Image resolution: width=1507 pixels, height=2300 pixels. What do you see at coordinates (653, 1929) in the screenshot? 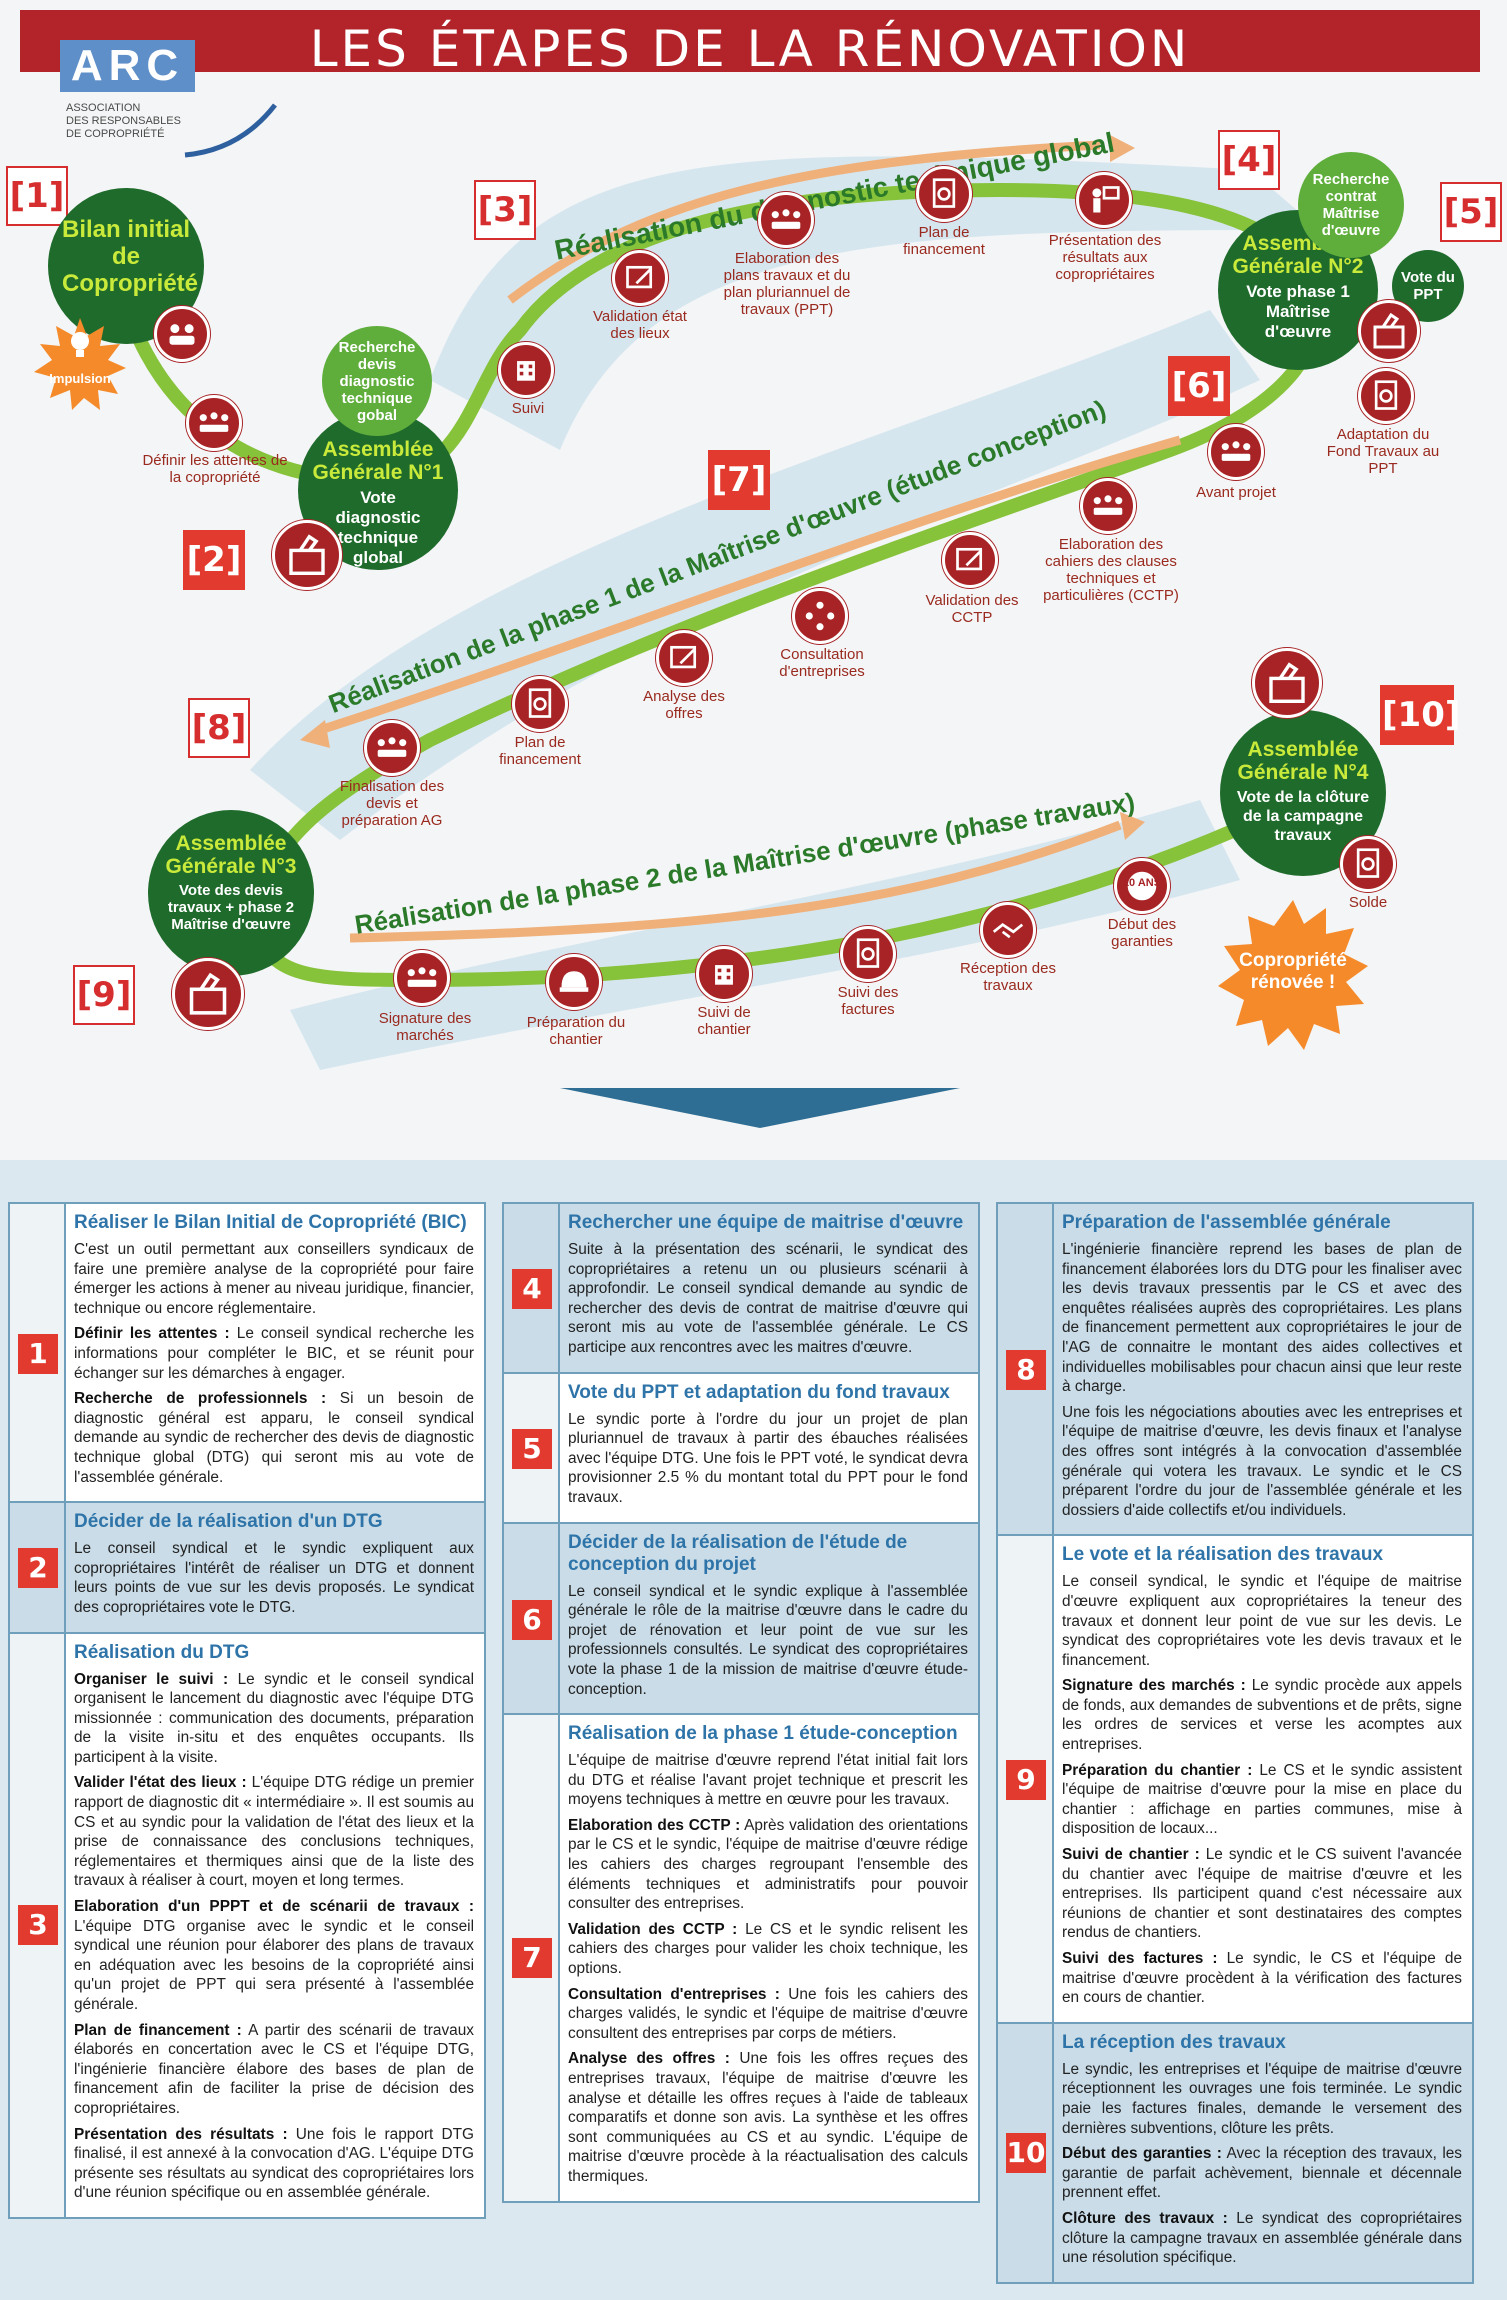
I see `paragraph-lead: Validation des CCTP :` at bounding box center [653, 1929].